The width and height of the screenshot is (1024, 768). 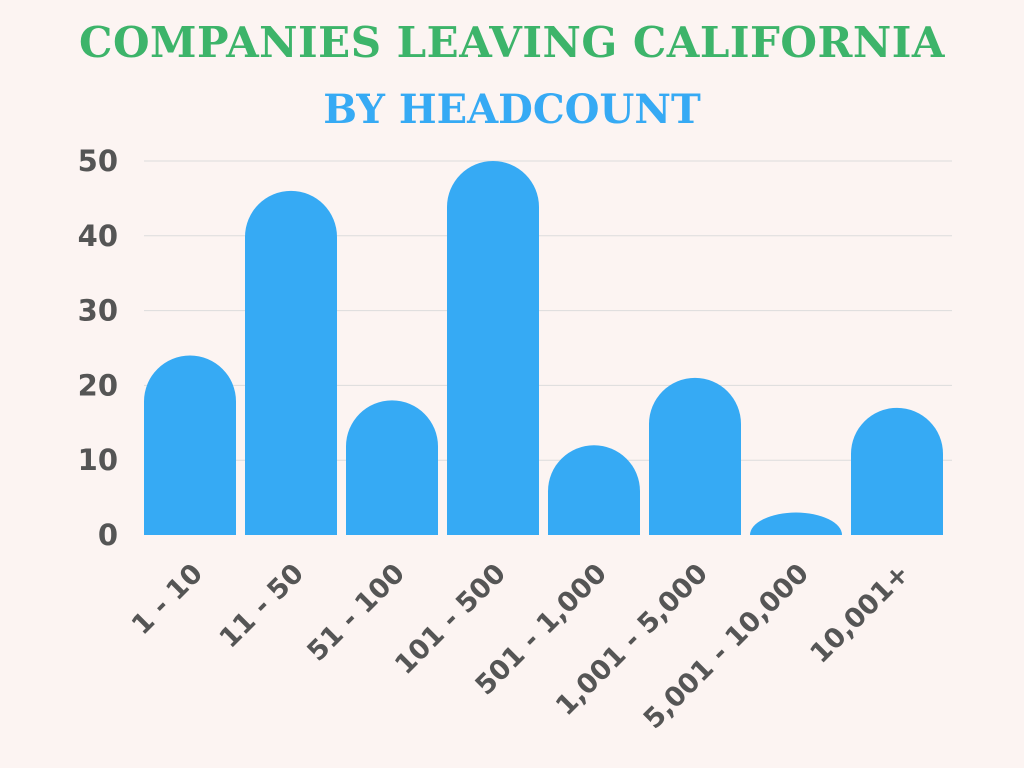 I want to click on y-tick-label: 20, so click(x=98, y=385).